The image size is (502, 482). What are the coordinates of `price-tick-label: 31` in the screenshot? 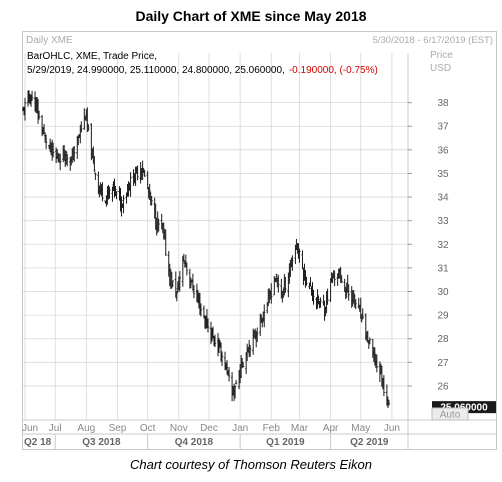 It's located at (443, 268).